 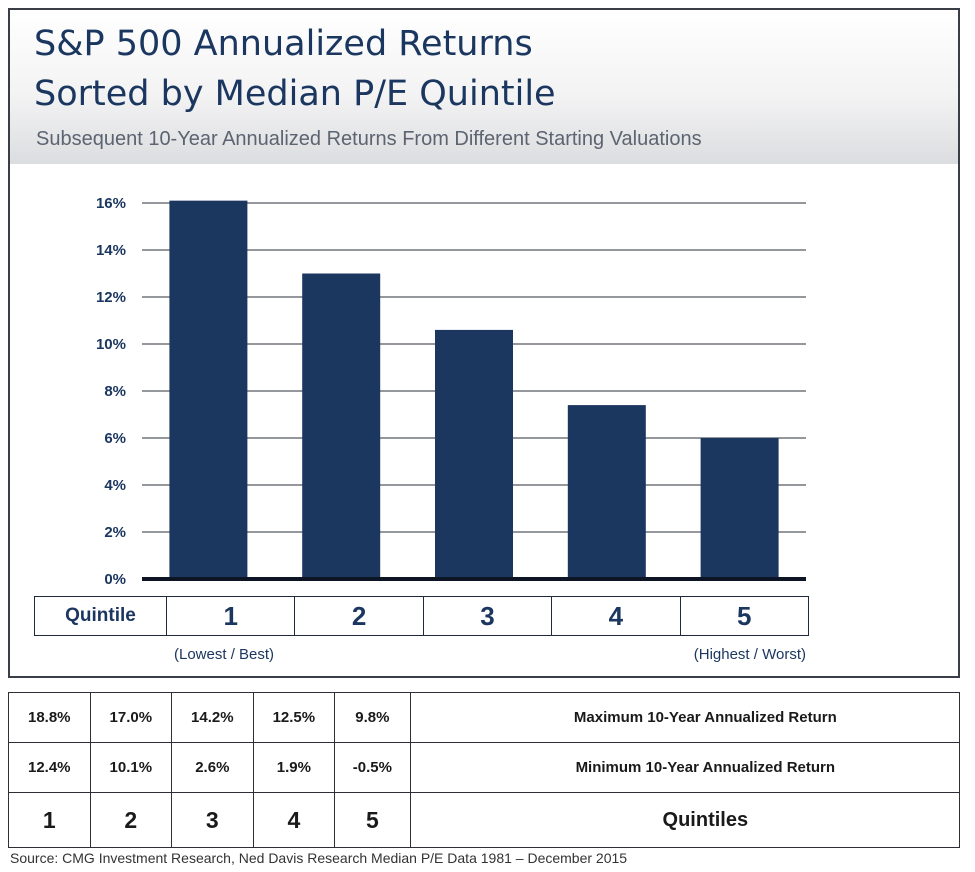 I want to click on chart-title-line1: S&P 500 Annualized Returns, so click(x=283, y=44).